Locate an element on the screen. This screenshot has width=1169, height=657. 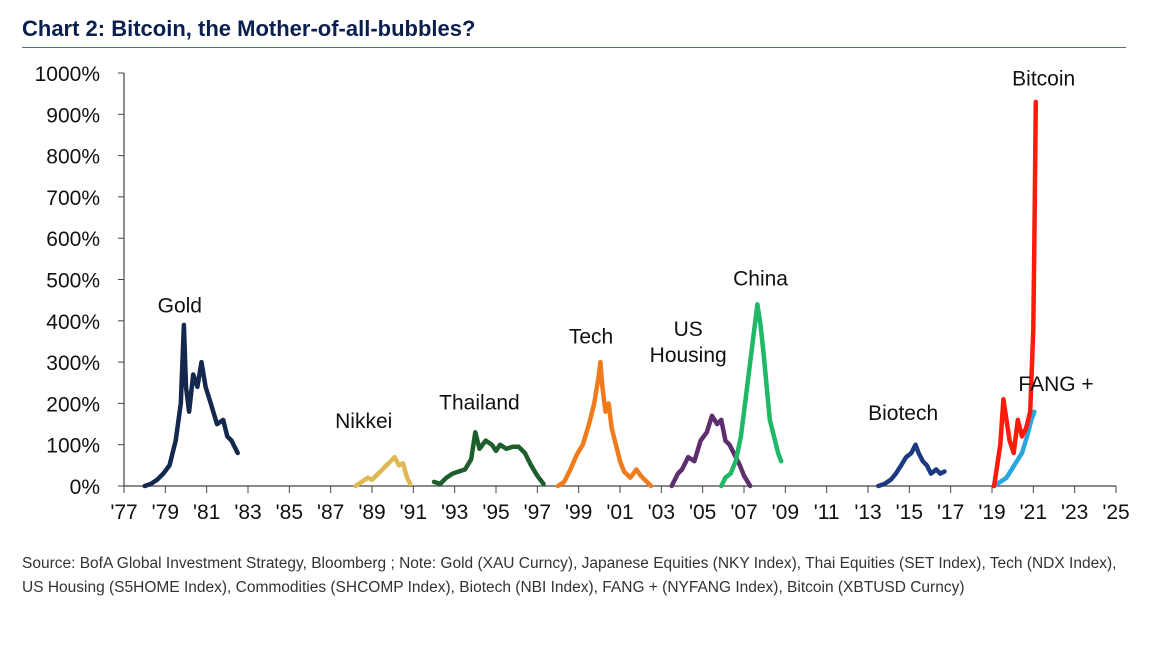
y-tick-label: 100% is located at coordinates (73, 446).